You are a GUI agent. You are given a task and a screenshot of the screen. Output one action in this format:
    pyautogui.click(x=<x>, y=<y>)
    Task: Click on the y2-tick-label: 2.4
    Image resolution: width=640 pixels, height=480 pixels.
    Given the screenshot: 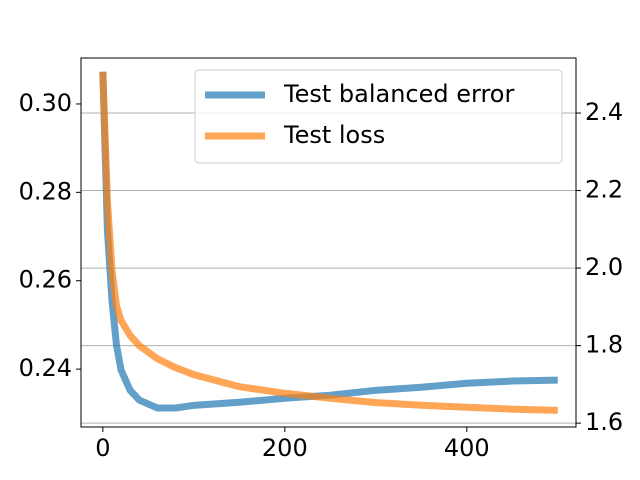 What is the action you would take?
    pyautogui.click(x=604, y=112)
    